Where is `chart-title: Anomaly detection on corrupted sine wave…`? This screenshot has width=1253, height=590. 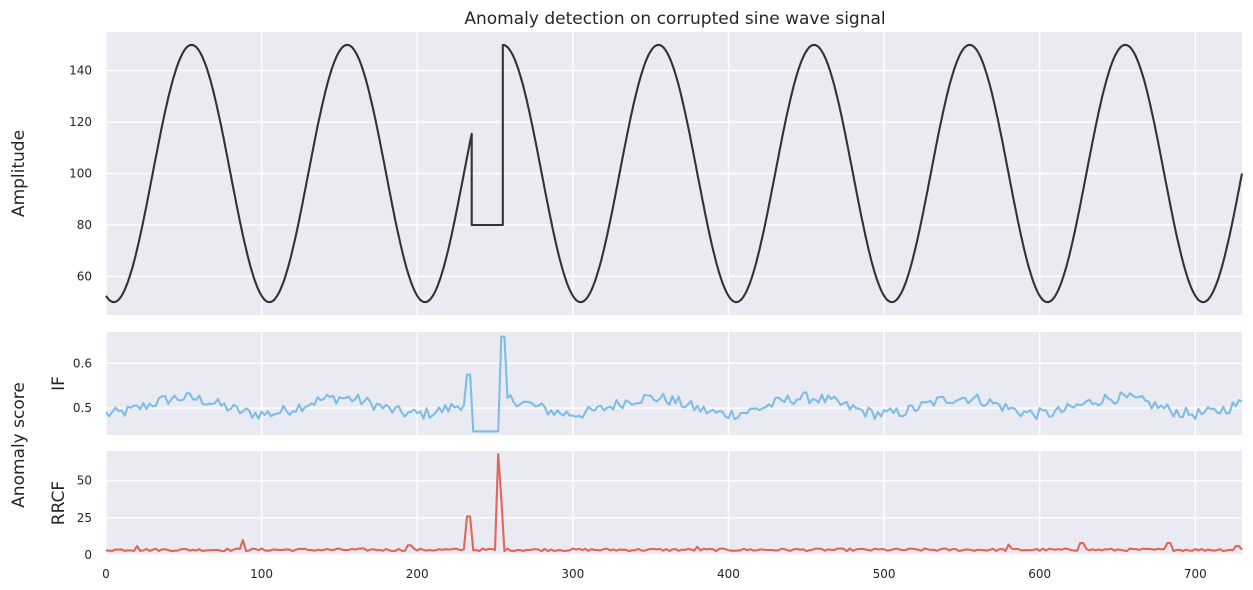 chart-title: Anomaly detection on corrupted sine wave… is located at coordinates (674, 19).